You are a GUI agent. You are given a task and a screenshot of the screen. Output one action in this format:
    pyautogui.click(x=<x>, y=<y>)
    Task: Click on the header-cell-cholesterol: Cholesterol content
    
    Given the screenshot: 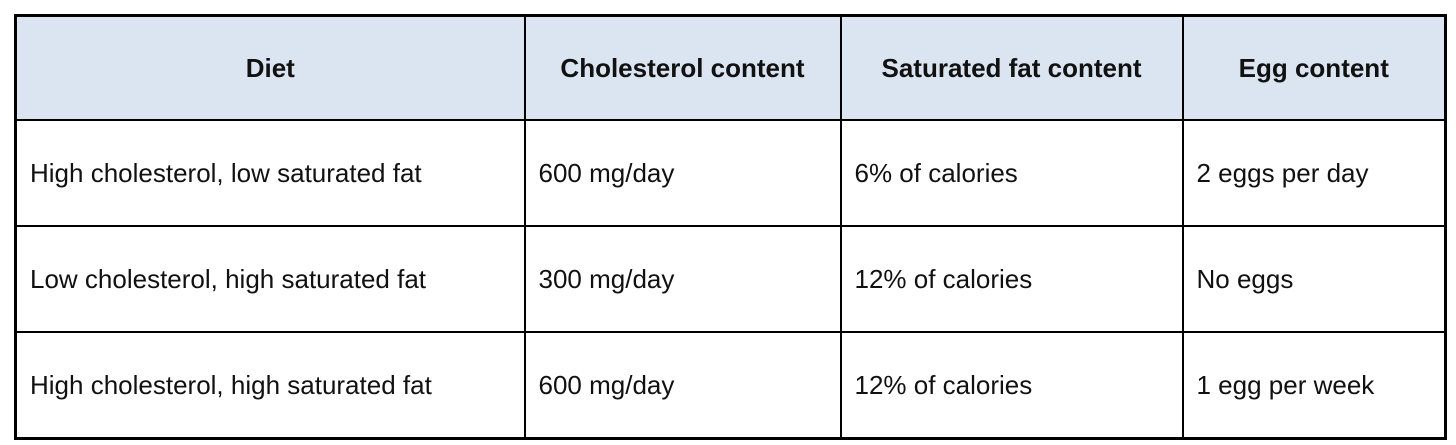 What is the action you would take?
    pyautogui.click(x=682, y=67)
    